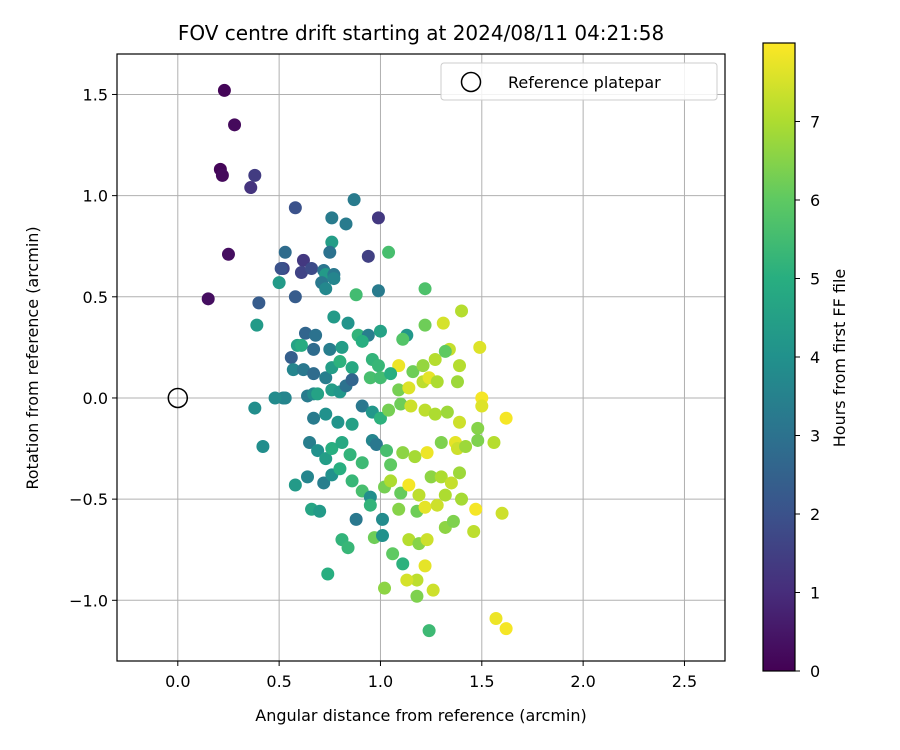 The image size is (900, 750). Describe the element at coordinates (815, 514) in the screenshot. I see `colorbar-tick-label: 2` at that location.